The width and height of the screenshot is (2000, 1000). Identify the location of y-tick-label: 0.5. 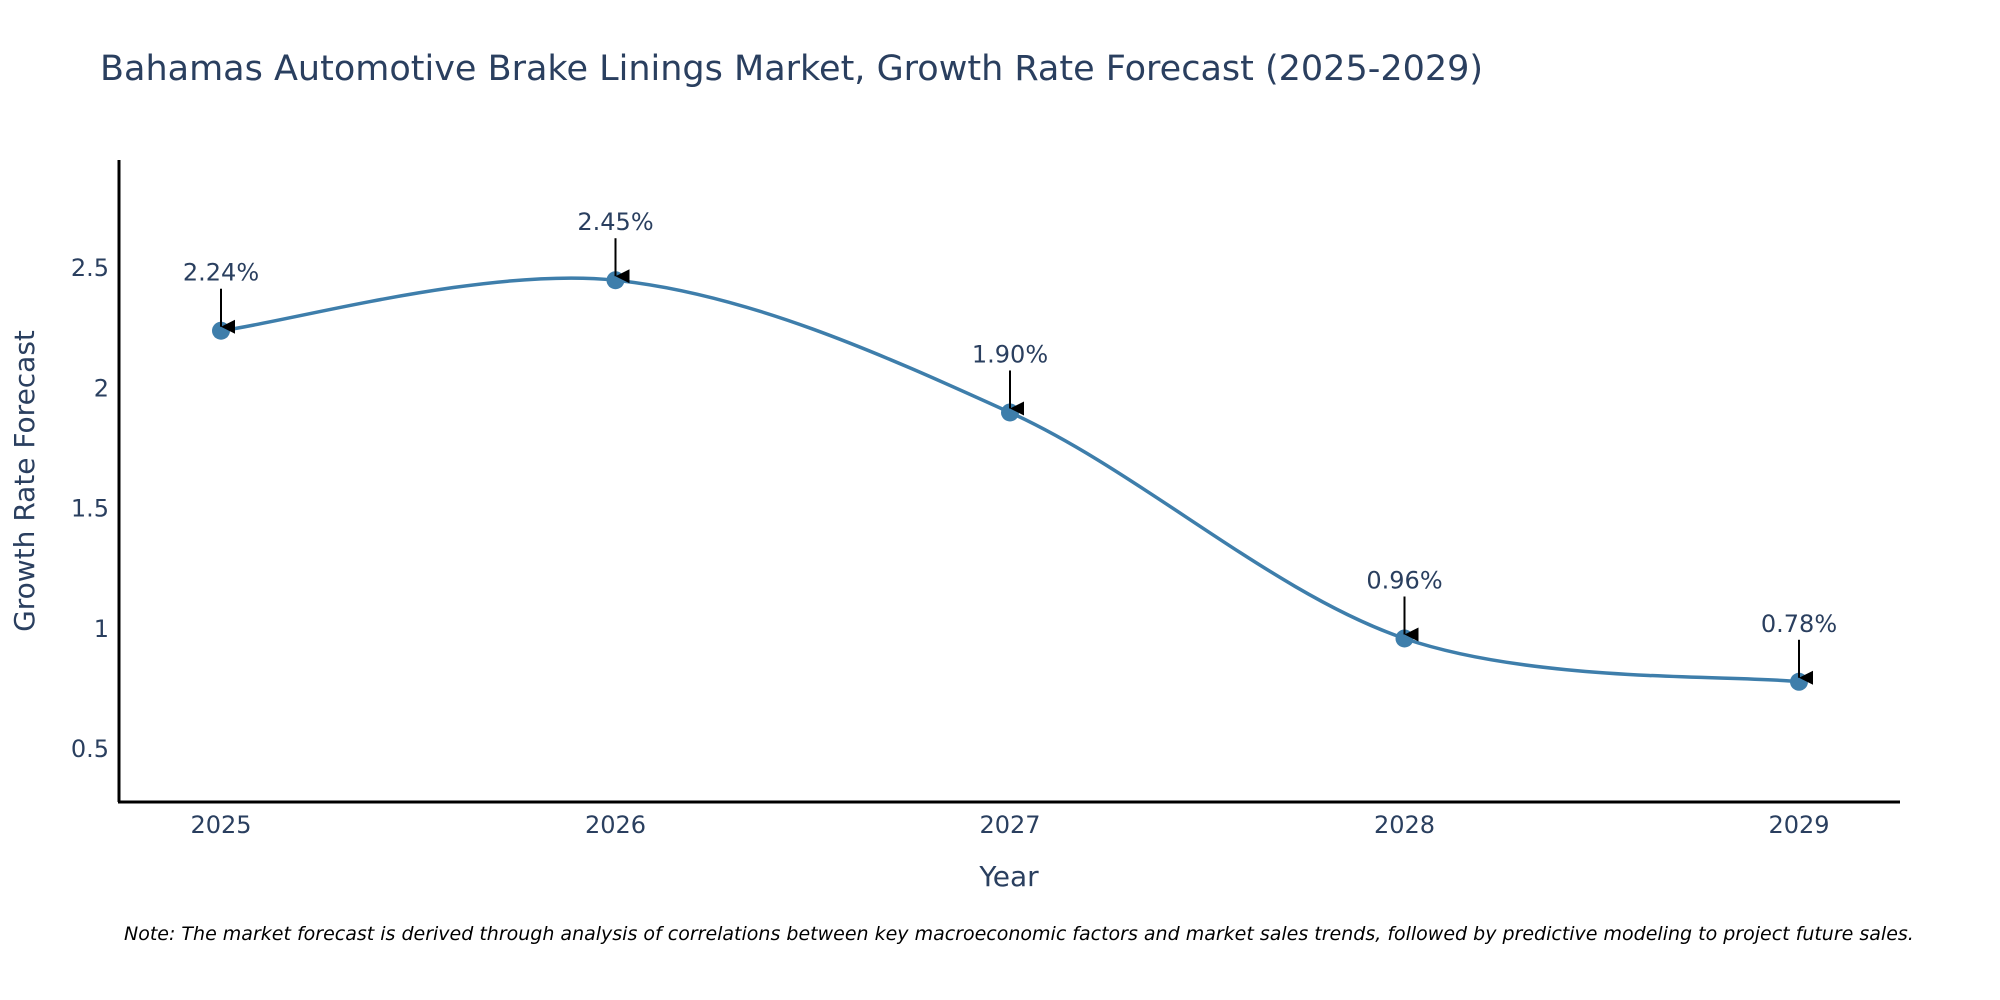
(90, 749).